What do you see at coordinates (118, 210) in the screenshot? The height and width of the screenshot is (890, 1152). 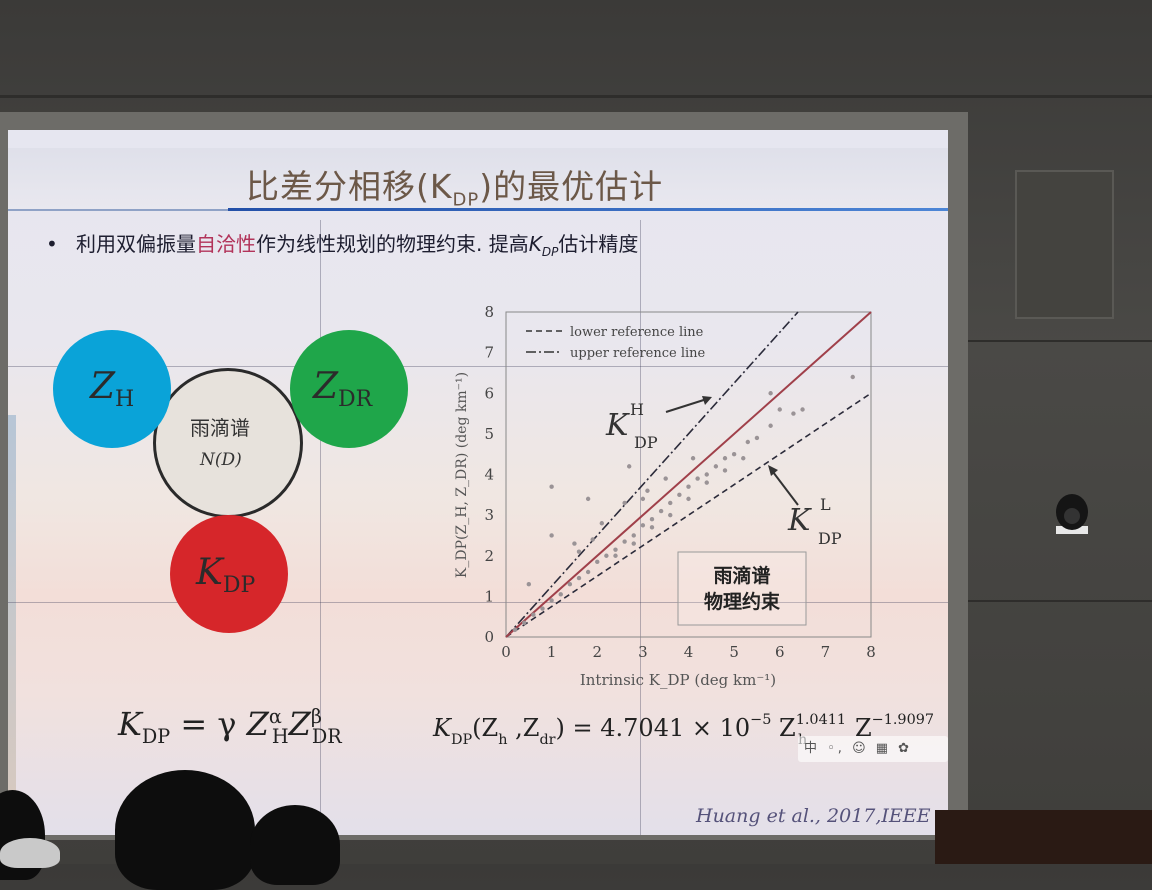 I see `title-underline-left` at bounding box center [118, 210].